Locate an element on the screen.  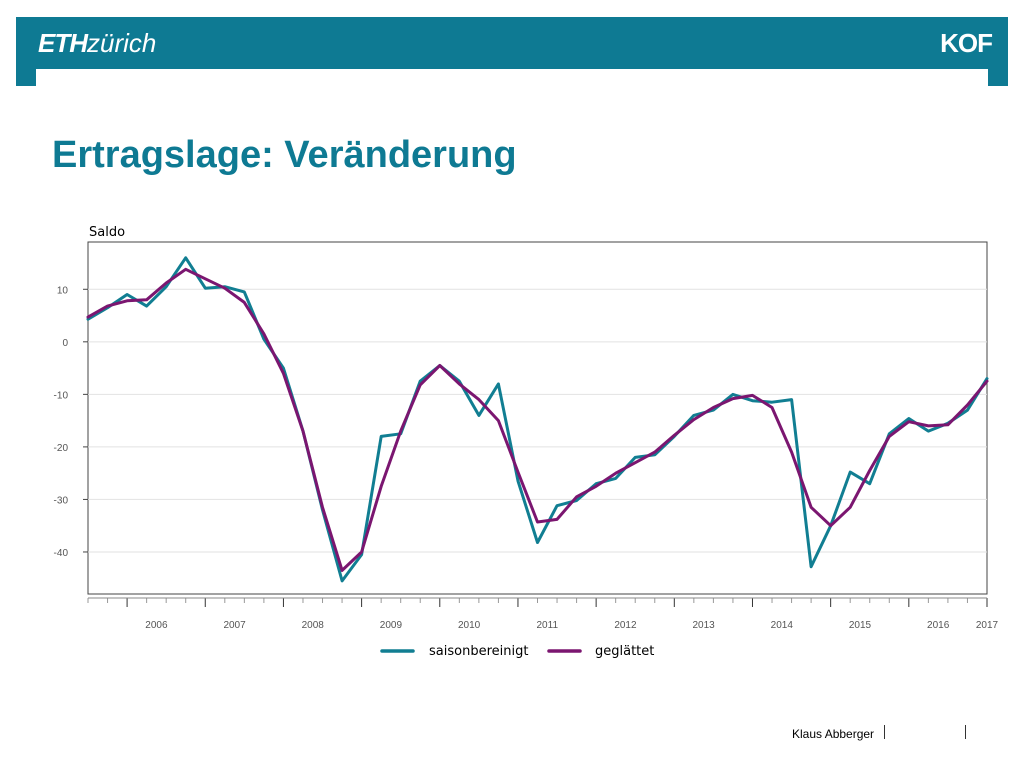
header-bar is located at coordinates (512, 43).